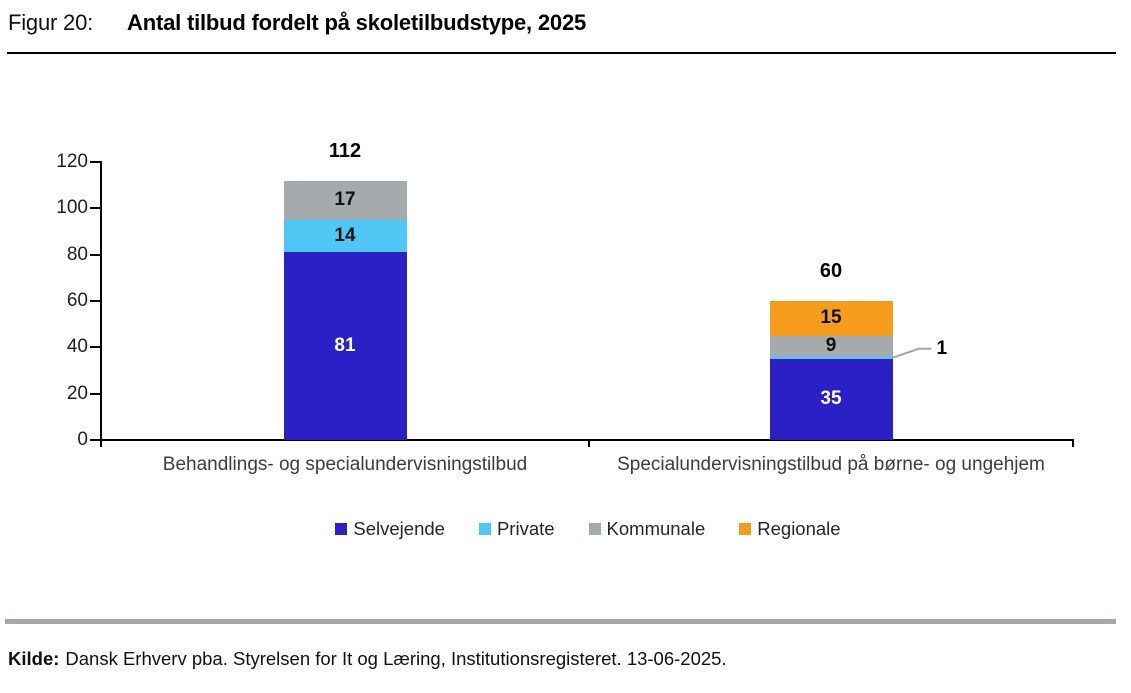  What do you see at coordinates (77, 254) in the screenshot?
I see `y-axis-tick-label: 80` at bounding box center [77, 254].